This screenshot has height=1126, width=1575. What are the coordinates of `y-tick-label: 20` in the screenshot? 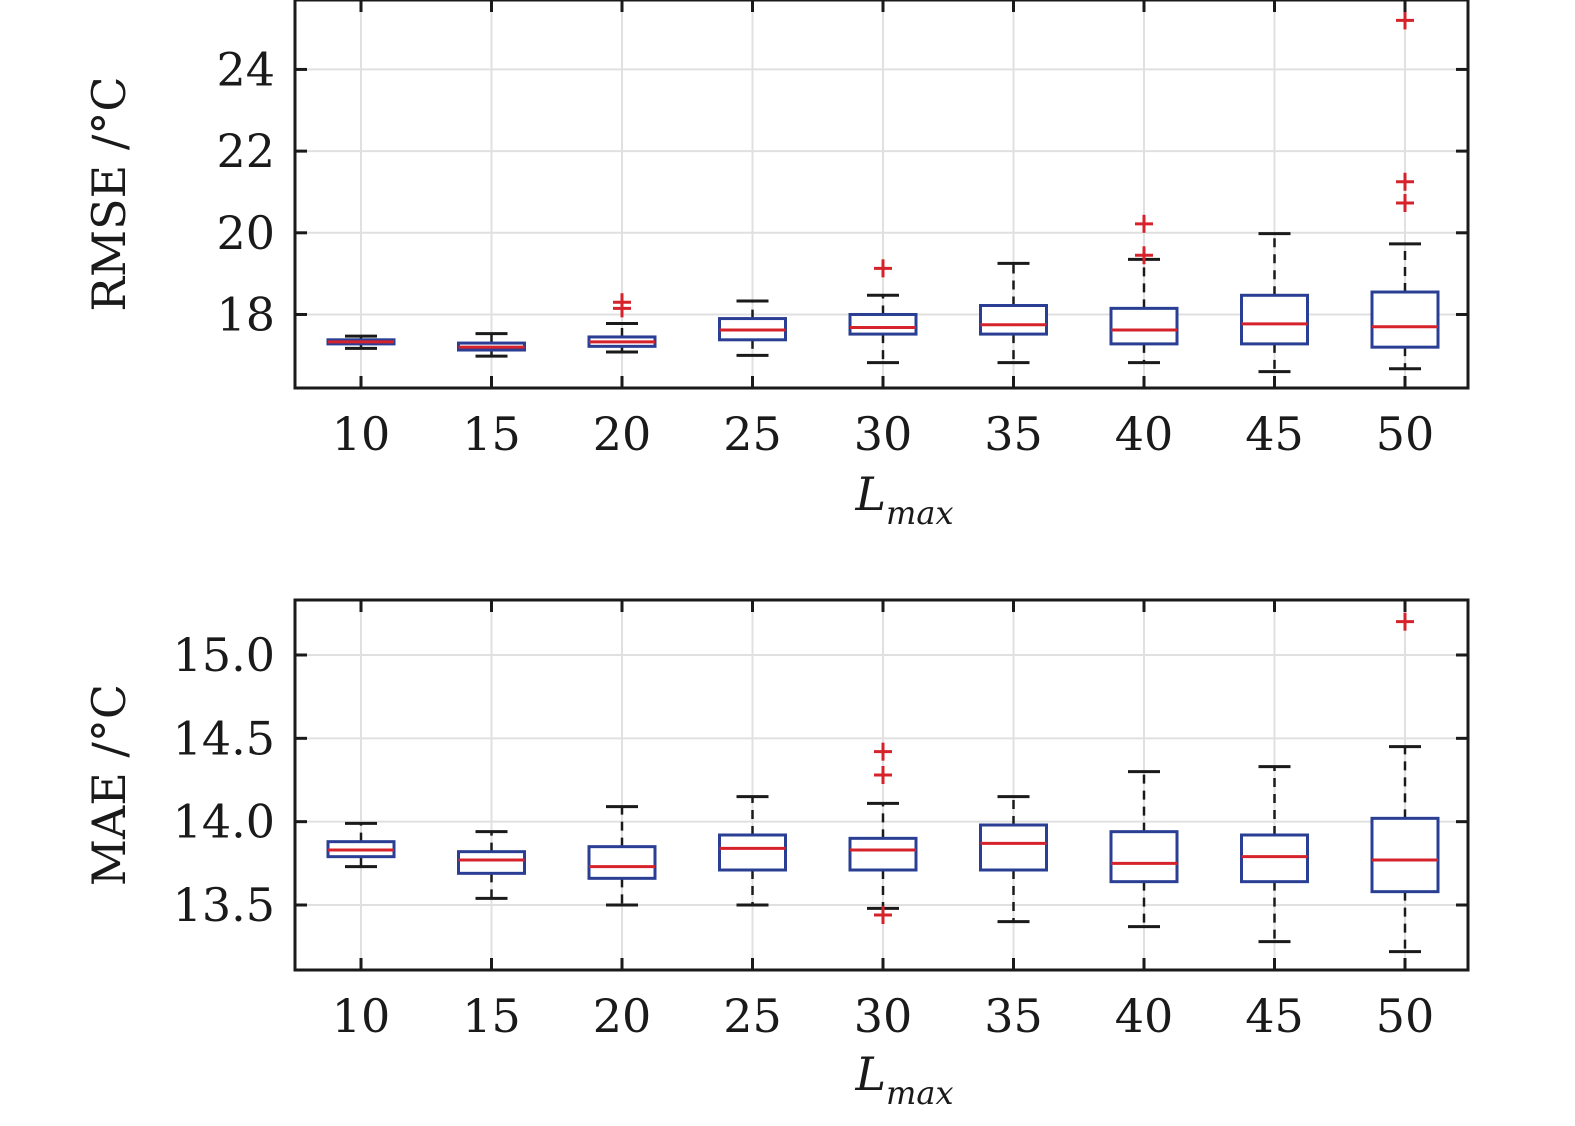 It's located at (245, 233).